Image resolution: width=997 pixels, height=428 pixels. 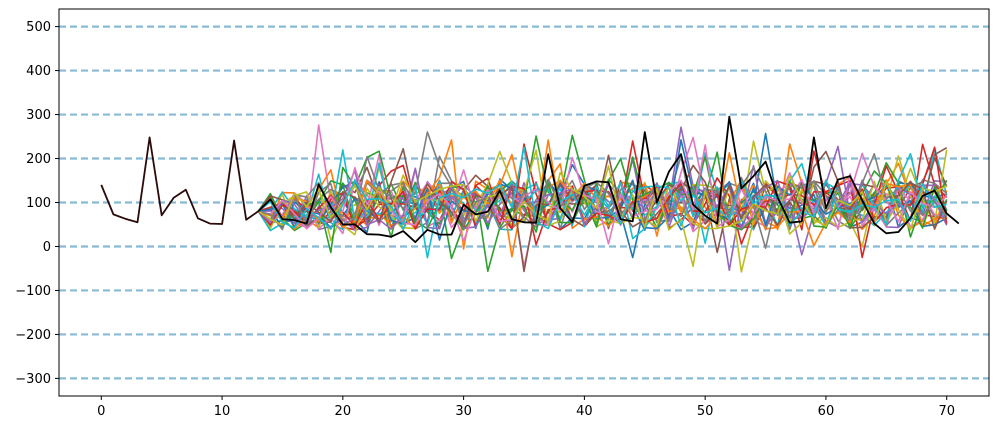 I want to click on x-tick-label: 30, so click(x=463, y=411).